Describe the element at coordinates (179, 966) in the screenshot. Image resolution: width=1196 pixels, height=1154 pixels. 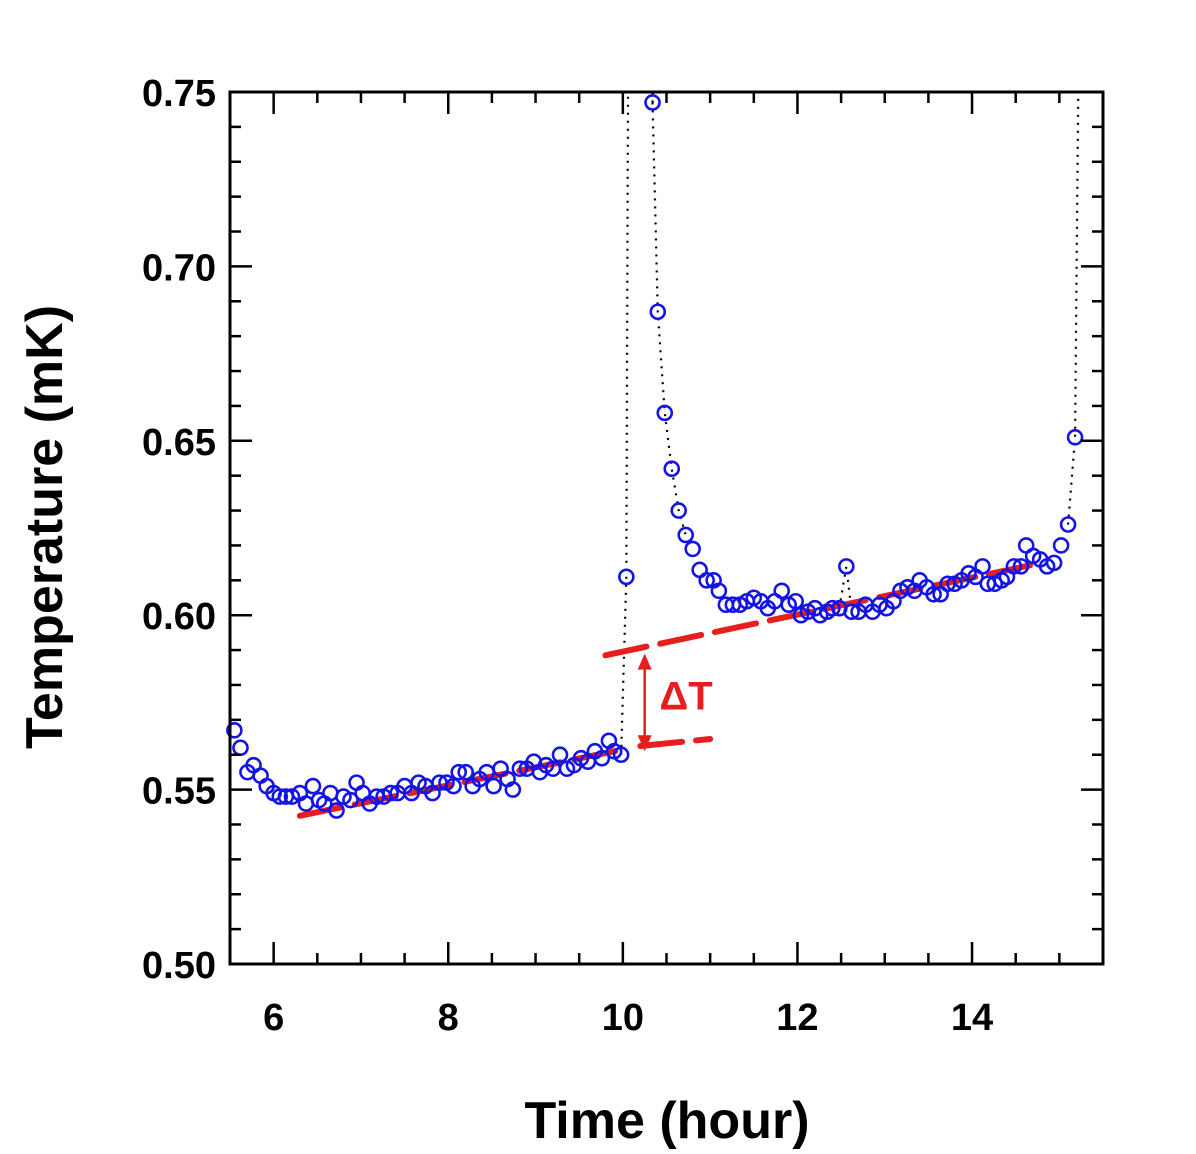
I see `y-tick-label: 0.50` at that location.